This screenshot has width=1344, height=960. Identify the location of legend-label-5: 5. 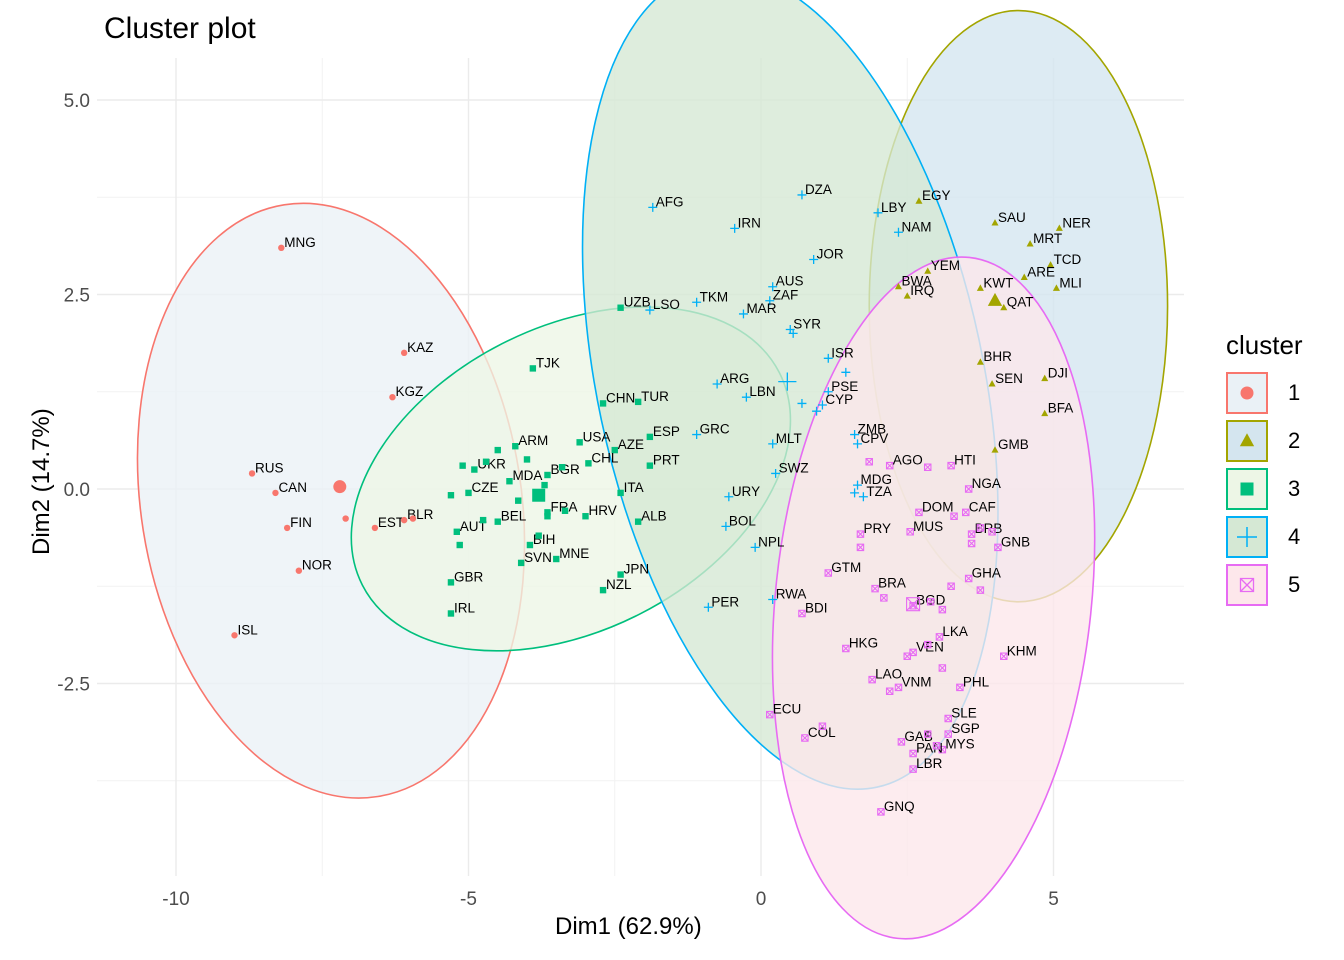
(1294, 584).